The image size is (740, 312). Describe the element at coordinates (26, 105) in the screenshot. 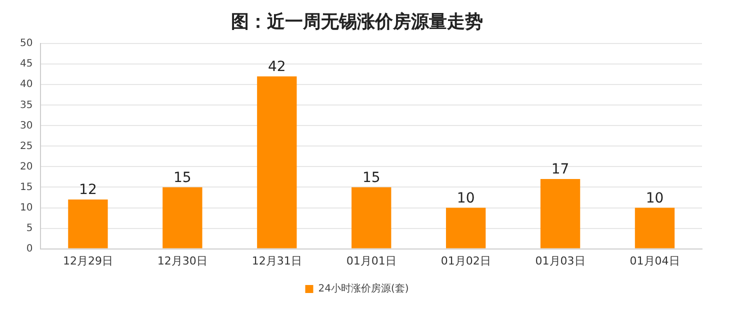

I see `y-tick-label: 35` at that location.